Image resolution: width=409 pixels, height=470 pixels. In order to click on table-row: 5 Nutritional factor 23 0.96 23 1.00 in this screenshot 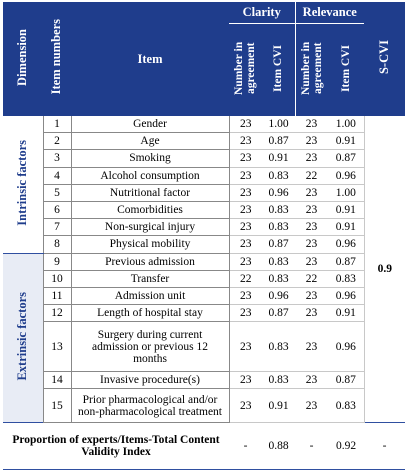, I will do `click(204, 193)`.